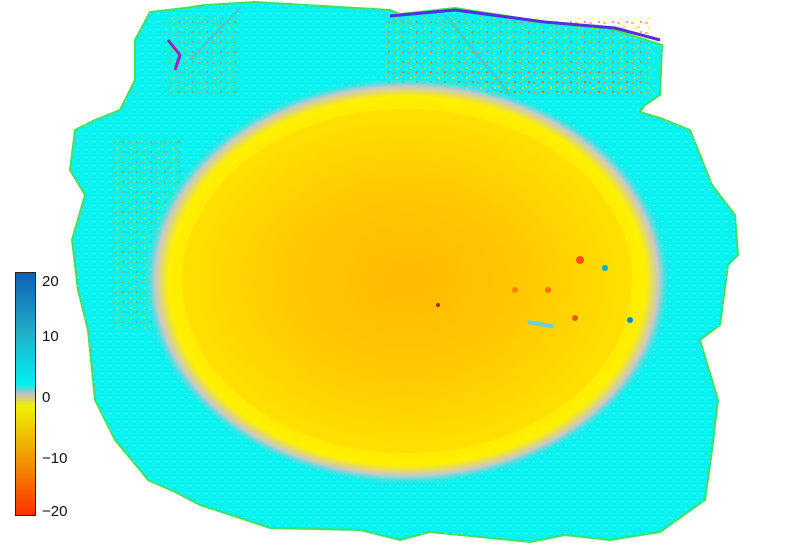 The width and height of the screenshot is (798, 546). What do you see at coordinates (534, 292) in the screenshot?
I see `surface-features` at bounding box center [534, 292].